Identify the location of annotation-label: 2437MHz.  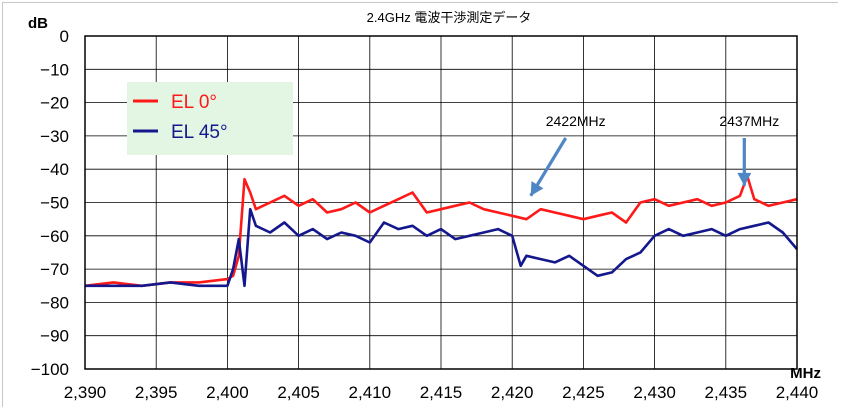
(749, 121).